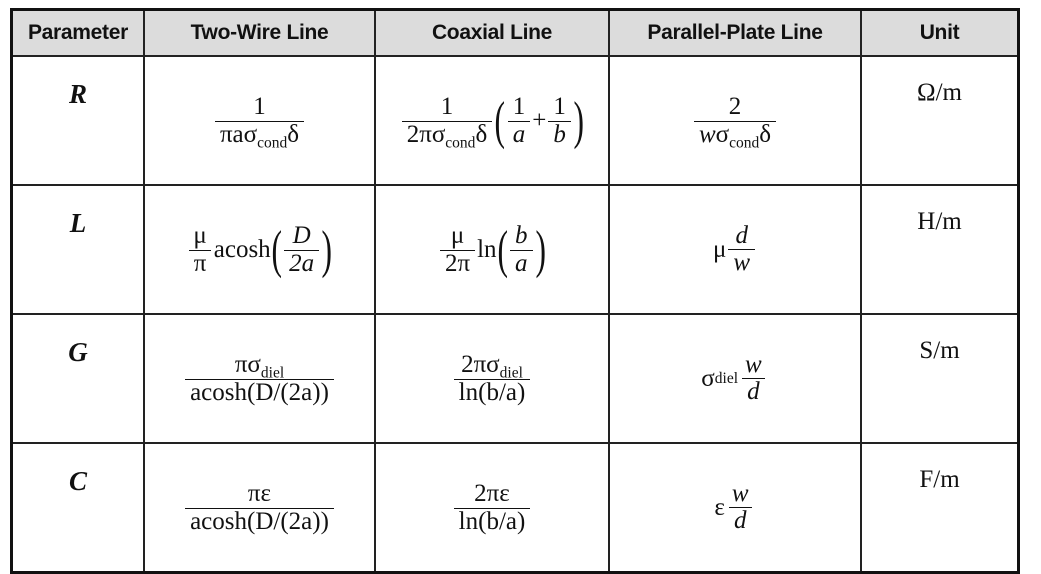 Image resolution: width=1041 pixels, height=574 pixels. What do you see at coordinates (77, 378) in the screenshot?
I see `parameter-symbol: G` at bounding box center [77, 378].